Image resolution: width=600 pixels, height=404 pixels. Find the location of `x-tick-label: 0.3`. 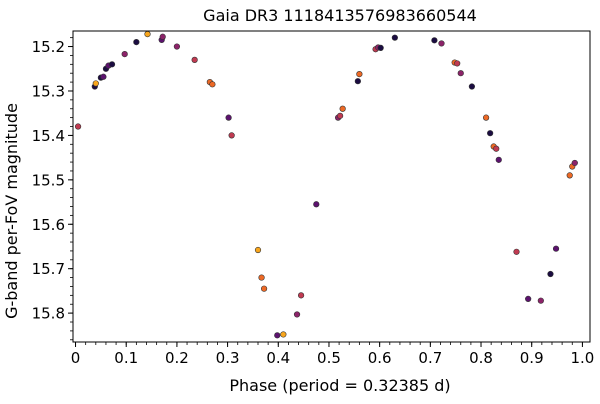

x-tick-label: 0.3 is located at coordinates (228, 358).